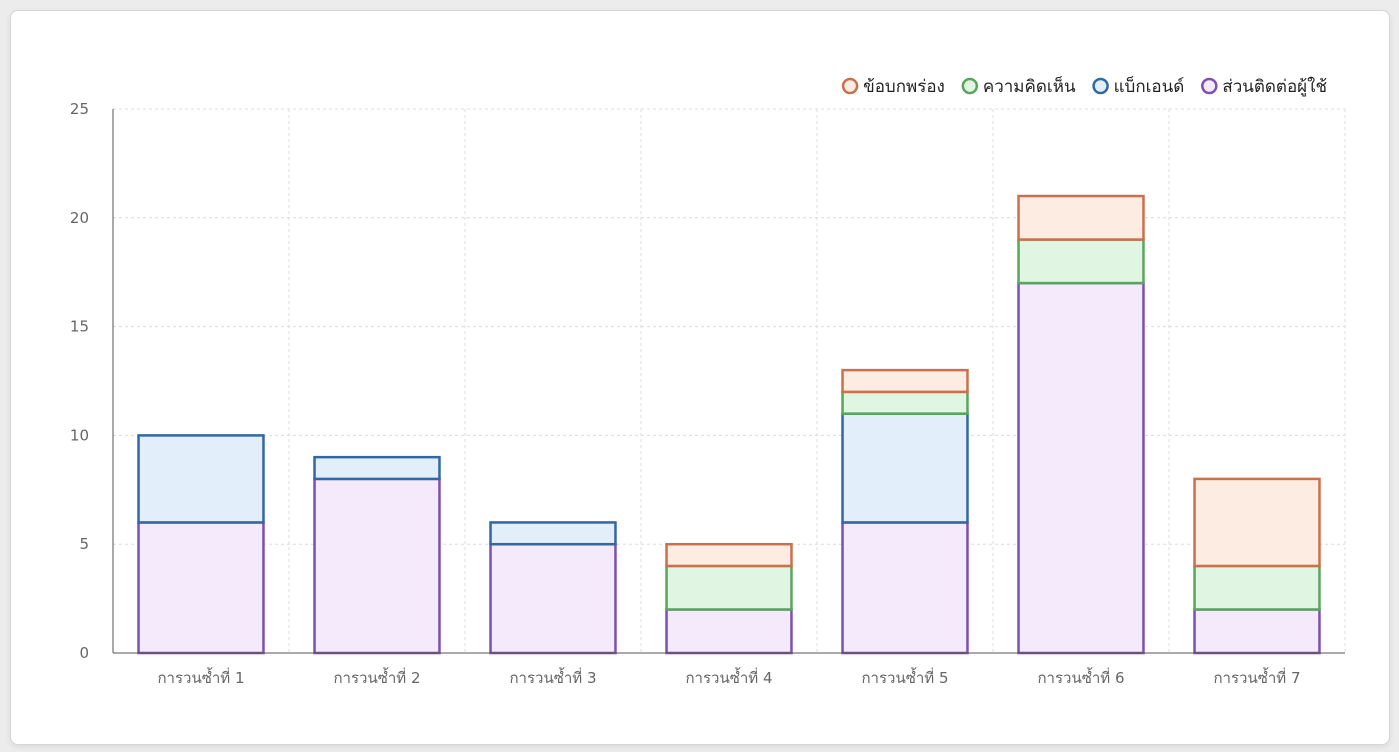  I want to click on y-tick-label: 15, so click(79, 327).